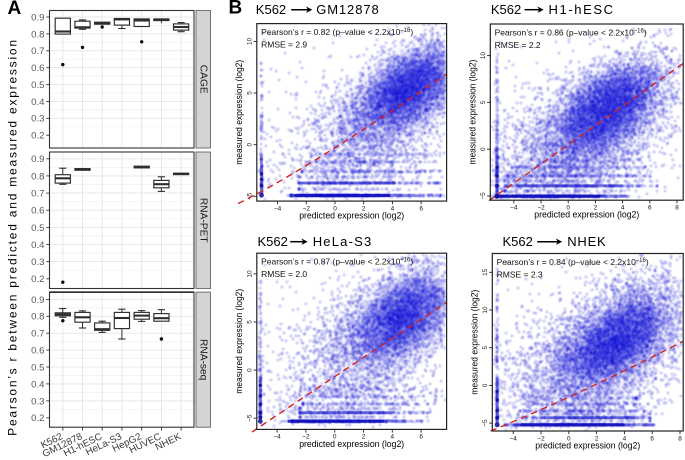  What do you see at coordinates (337, 262) in the screenshot?
I see `svg-text:Pearson’s r = 0.87 (p–value <: Pearson’s r = 0.87 (p–value < 2.2x10–16)` at bounding box center [337, 262].